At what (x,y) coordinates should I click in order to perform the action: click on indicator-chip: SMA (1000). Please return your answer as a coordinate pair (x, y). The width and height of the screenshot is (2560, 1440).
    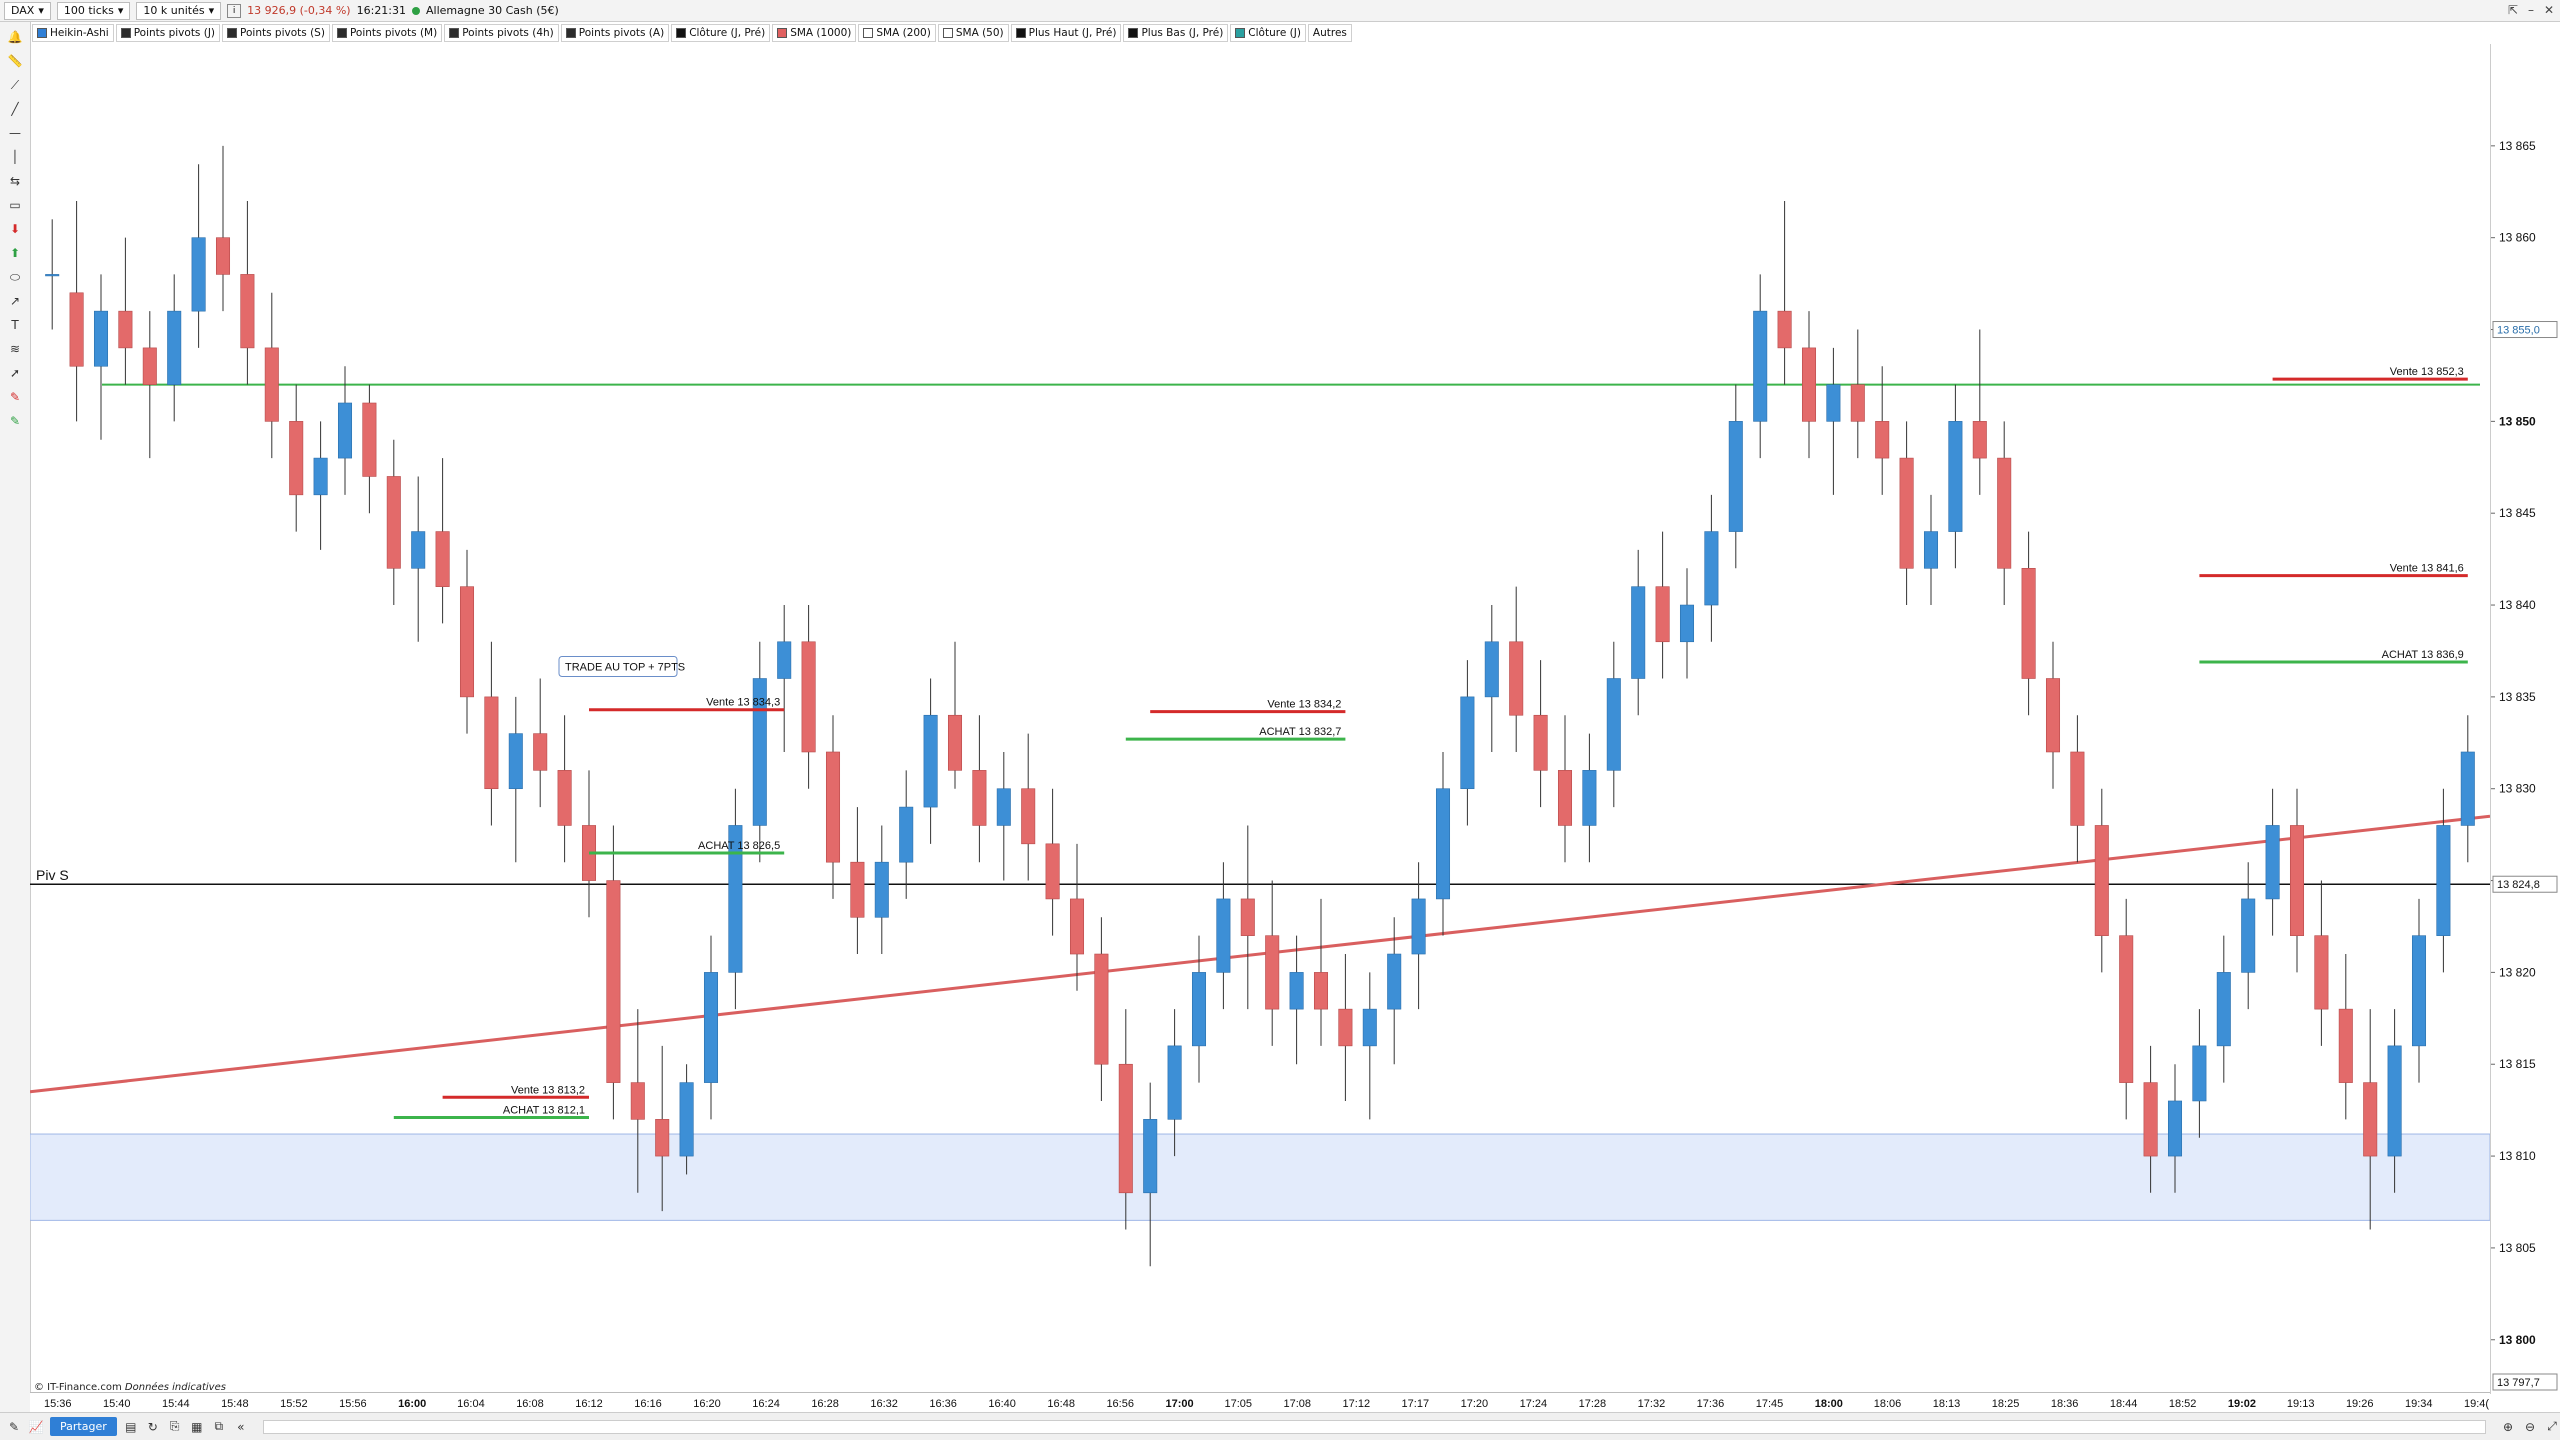
    Looking at the image, I should click on (814, 33).